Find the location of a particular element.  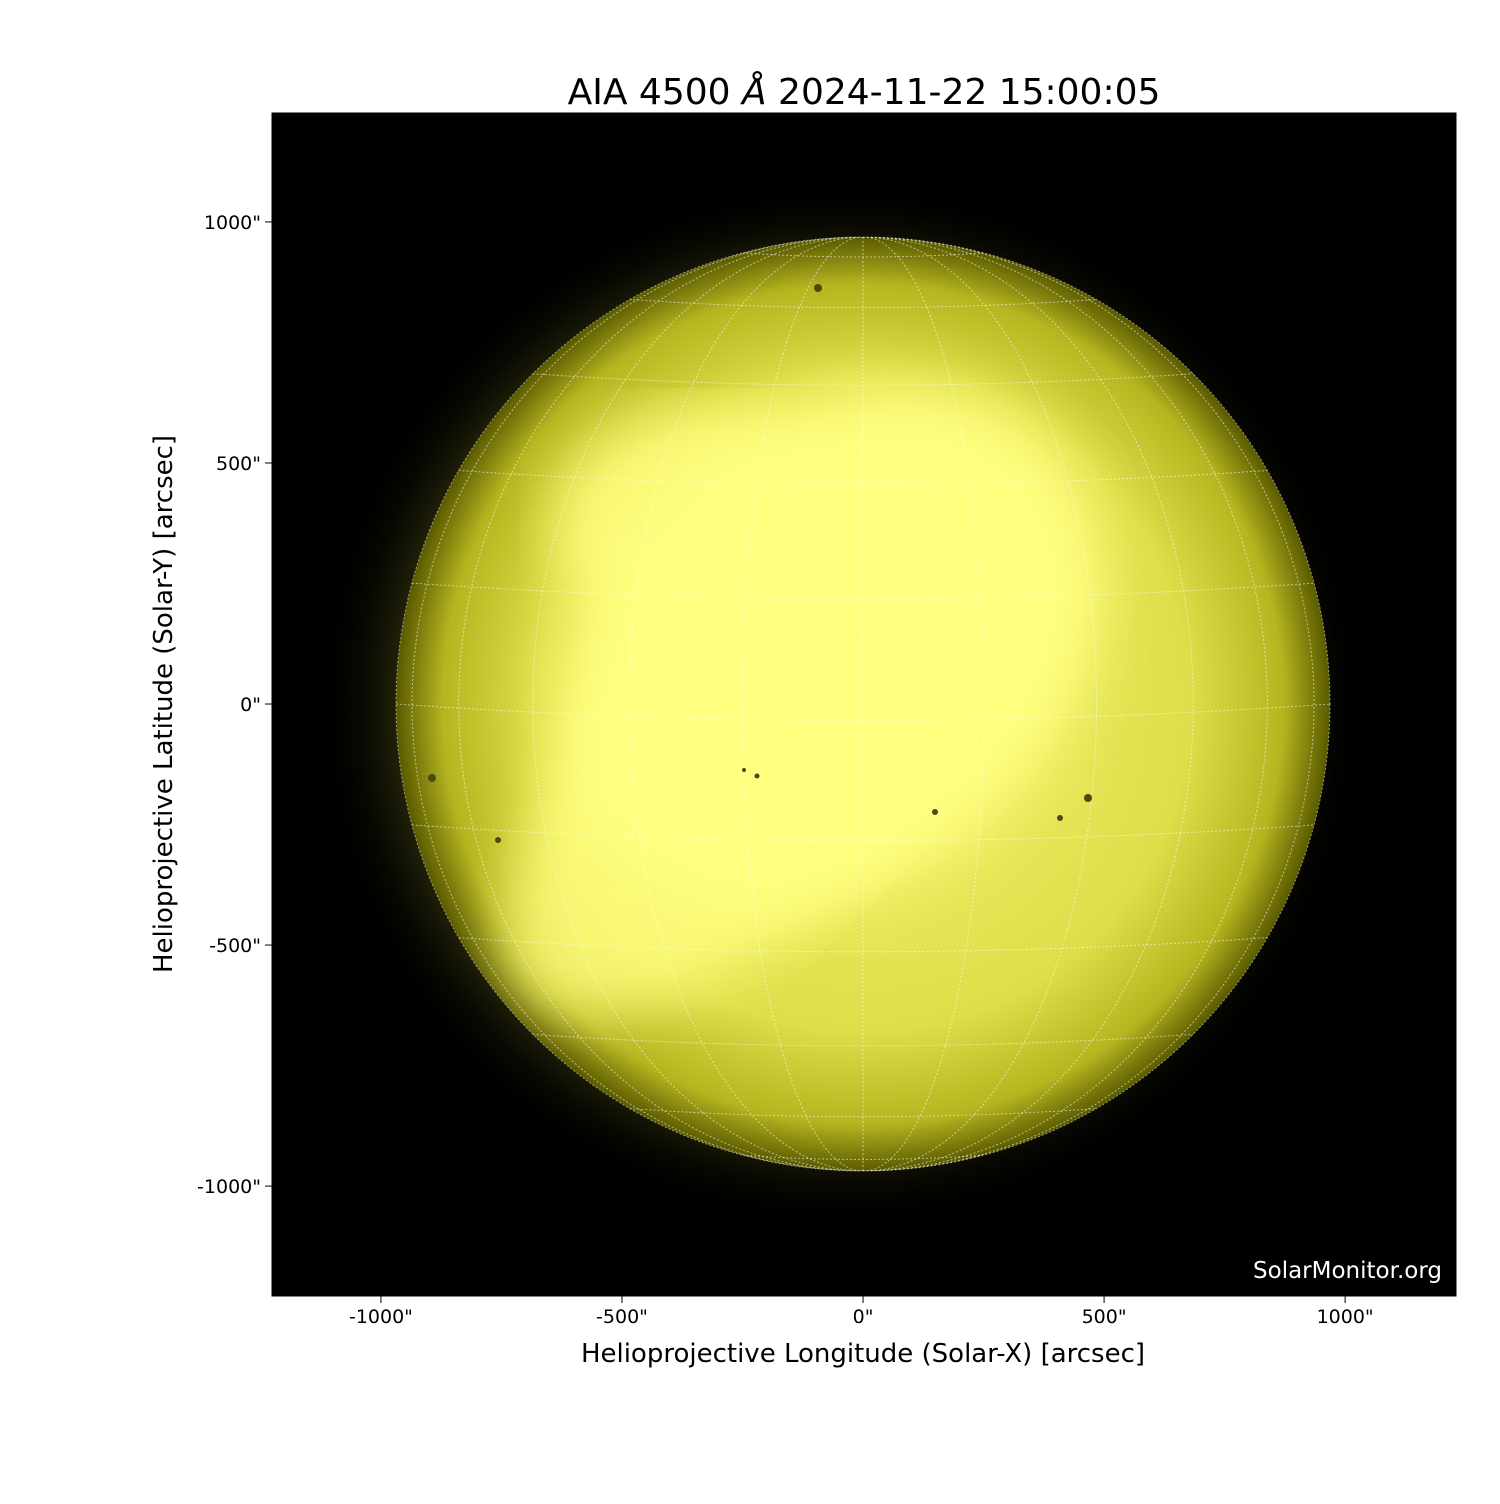

x-tick-label: 0" is located at coordinates (863, 1317).